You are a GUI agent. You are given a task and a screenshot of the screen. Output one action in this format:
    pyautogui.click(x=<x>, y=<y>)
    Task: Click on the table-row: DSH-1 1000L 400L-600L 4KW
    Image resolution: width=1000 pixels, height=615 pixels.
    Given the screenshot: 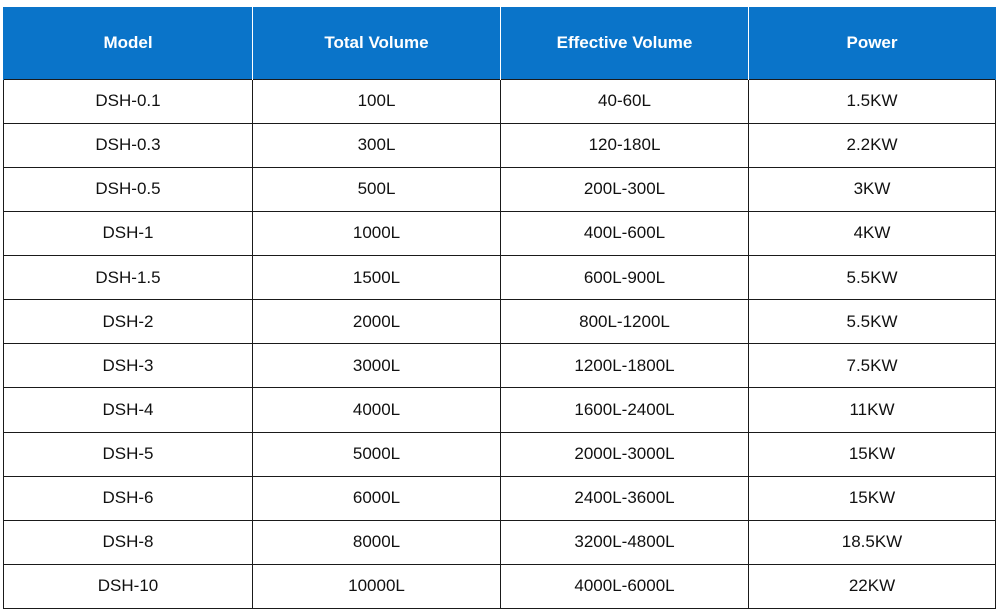 What is the action you would take?
    pyautogui.click(x=499, y=233)
    